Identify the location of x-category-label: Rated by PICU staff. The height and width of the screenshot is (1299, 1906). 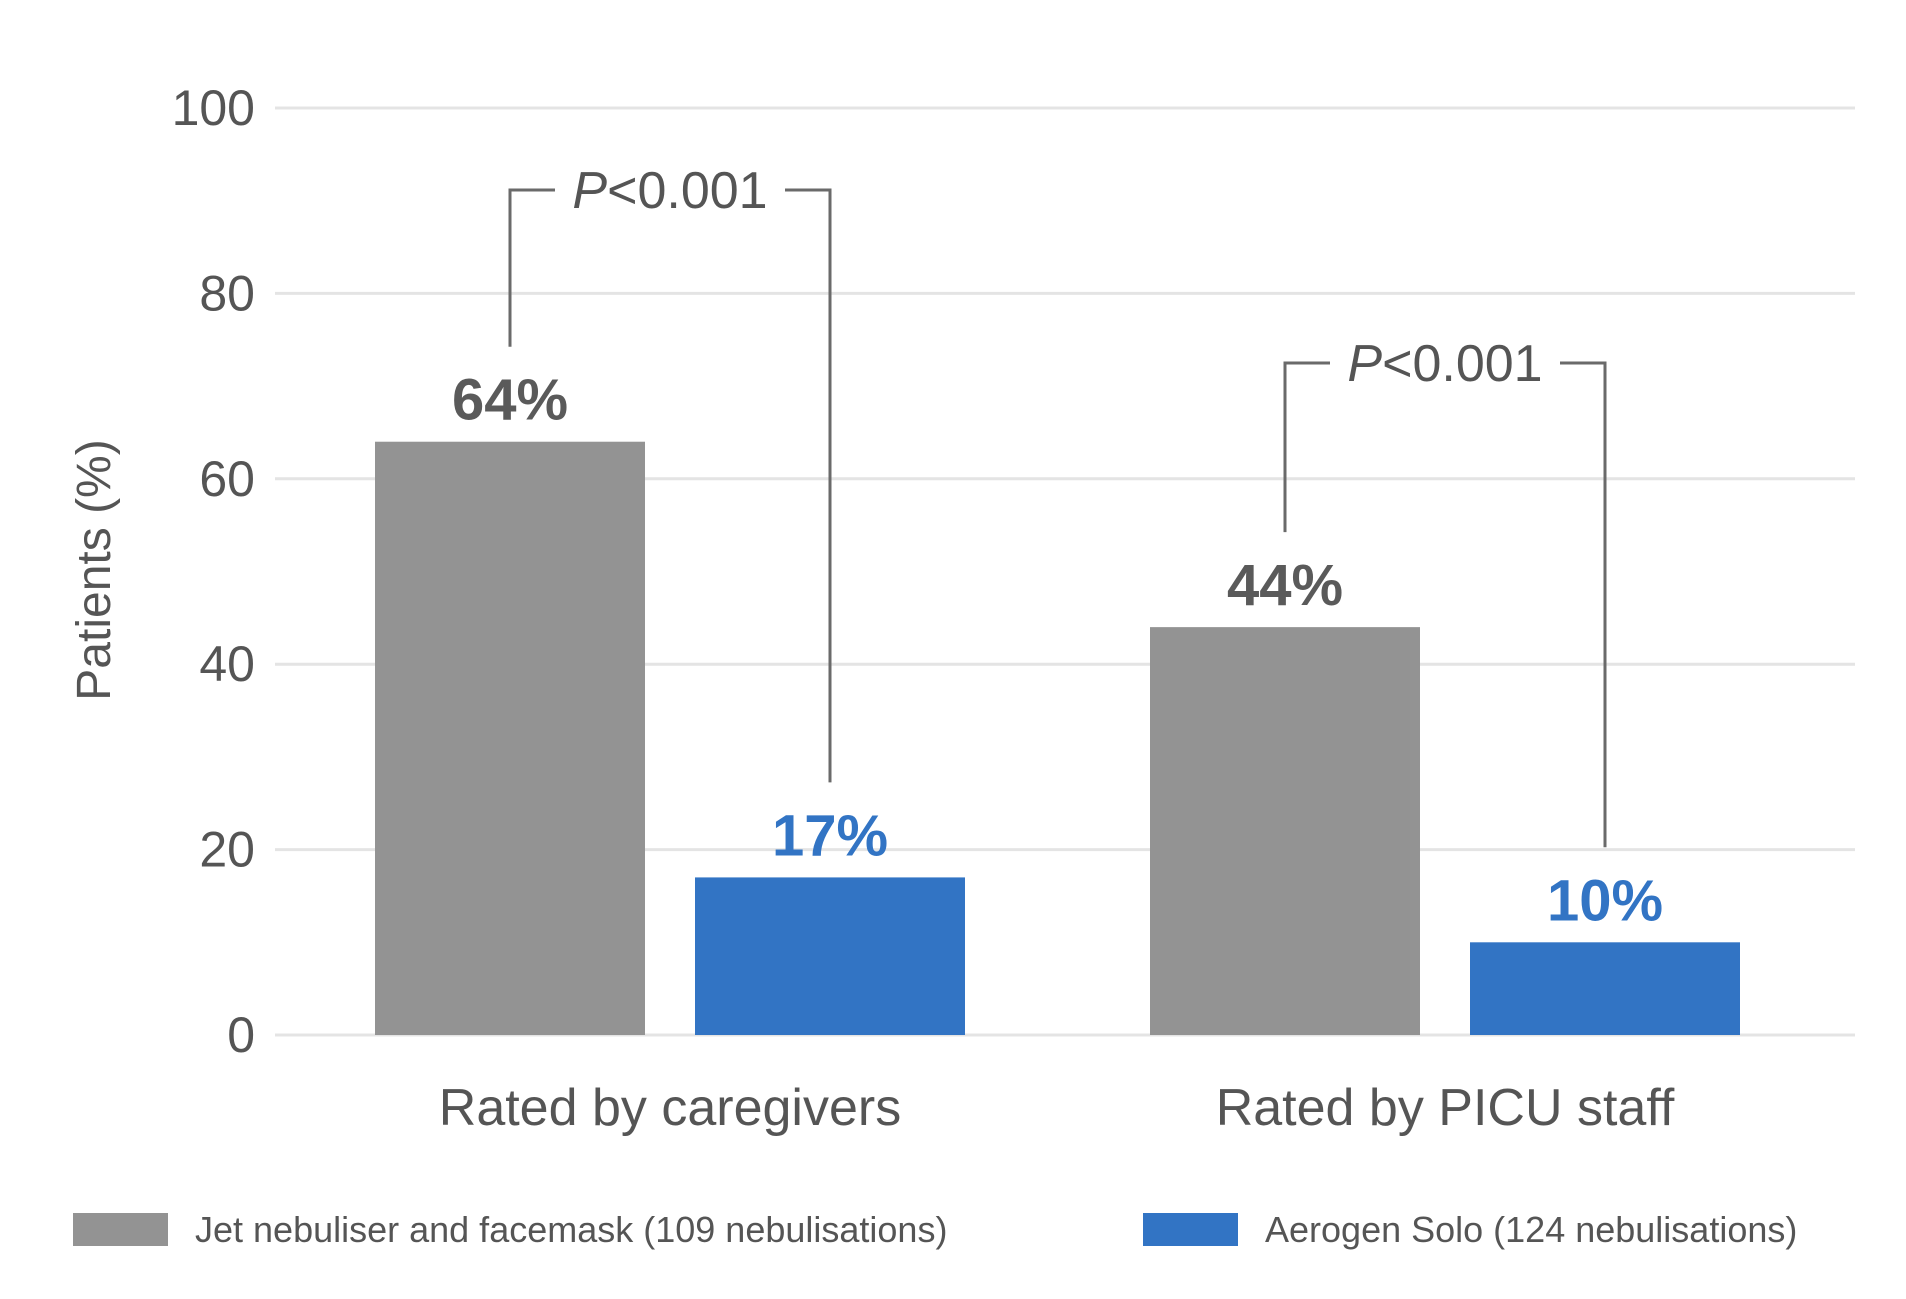
(1445, 1108).